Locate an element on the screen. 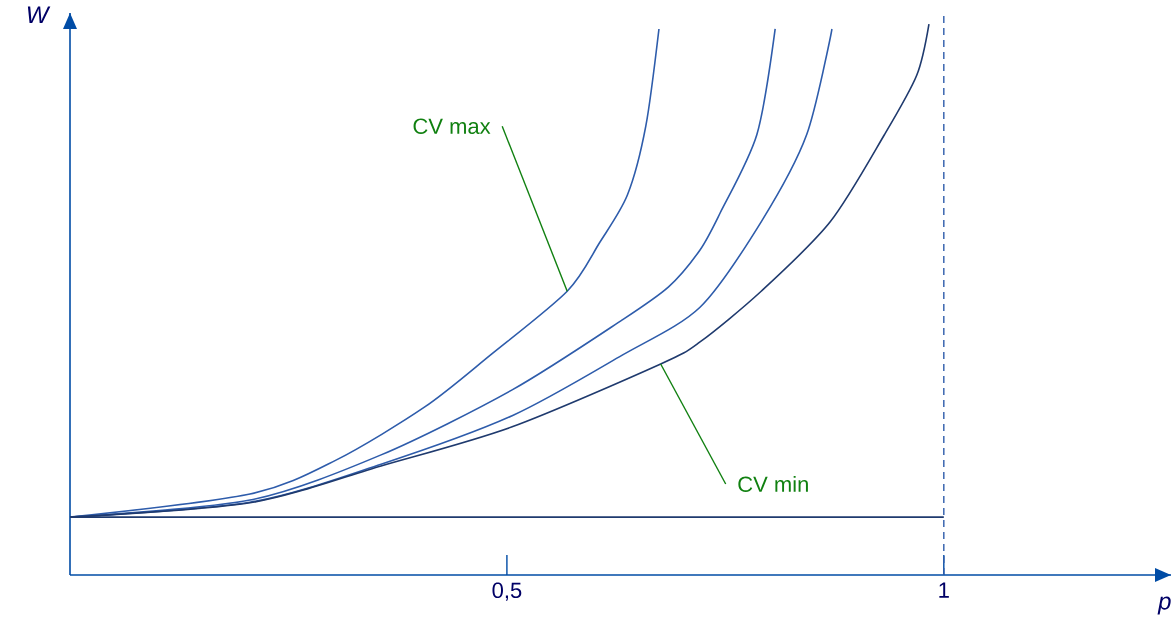 This screenshot has height=628, width=1171. annotation: CV max is located at coordinates (452, 126).